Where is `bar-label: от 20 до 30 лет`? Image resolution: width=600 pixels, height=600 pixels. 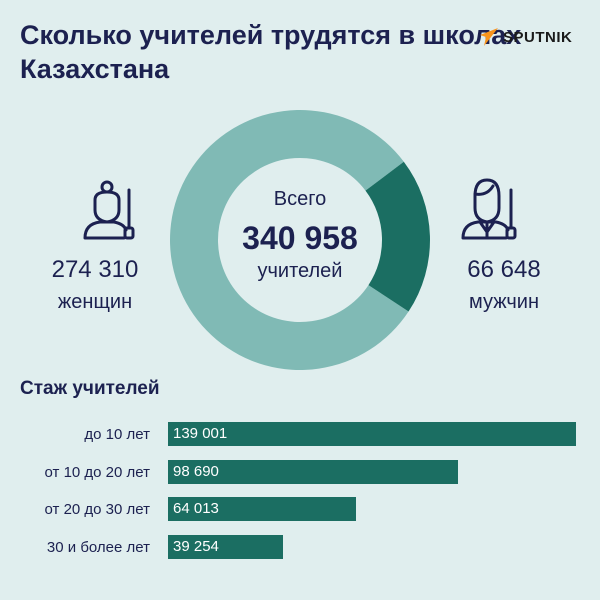 bar-label: от 20 до 30 лет is located at coordinates (97, 509).